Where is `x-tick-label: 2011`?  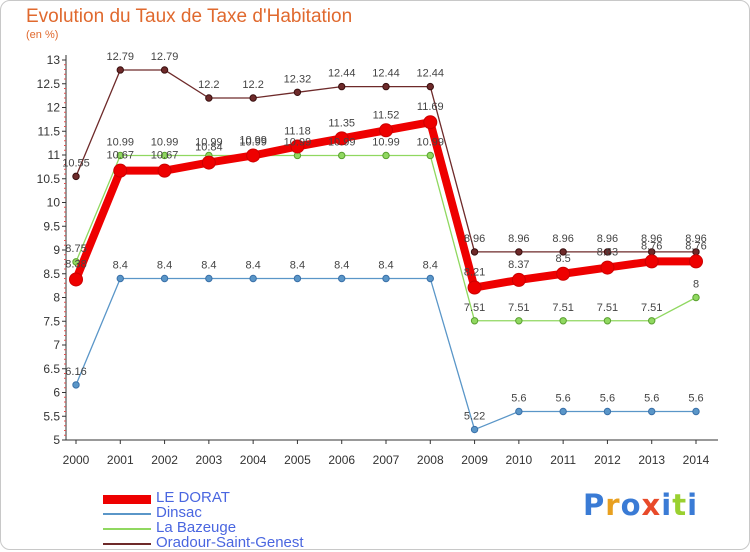
x-tick-label: 2011 is located at coordinates (563, 460).